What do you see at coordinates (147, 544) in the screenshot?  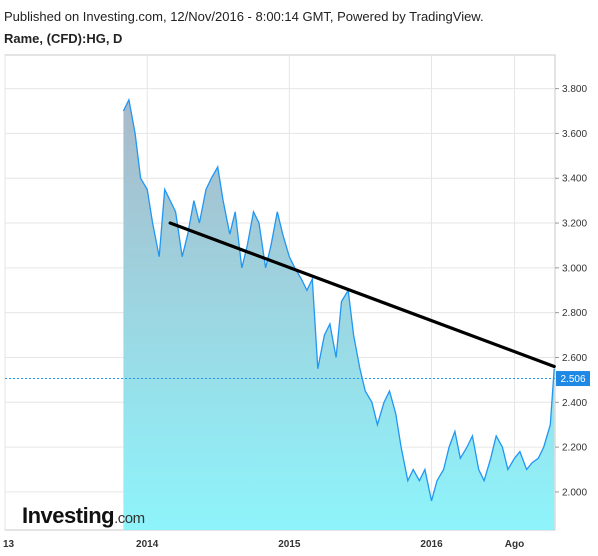 I see `x-tick-label: 2014` at bounding box center [147, 544].